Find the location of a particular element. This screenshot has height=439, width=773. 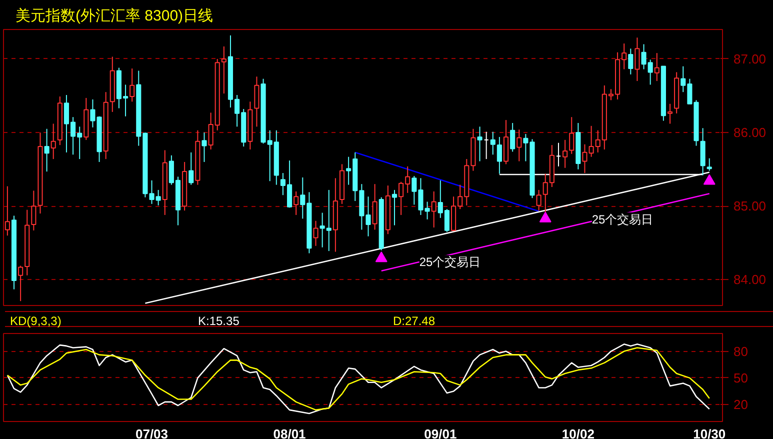

x-tick-label: 07/03 is located at coordinates (151, 432).